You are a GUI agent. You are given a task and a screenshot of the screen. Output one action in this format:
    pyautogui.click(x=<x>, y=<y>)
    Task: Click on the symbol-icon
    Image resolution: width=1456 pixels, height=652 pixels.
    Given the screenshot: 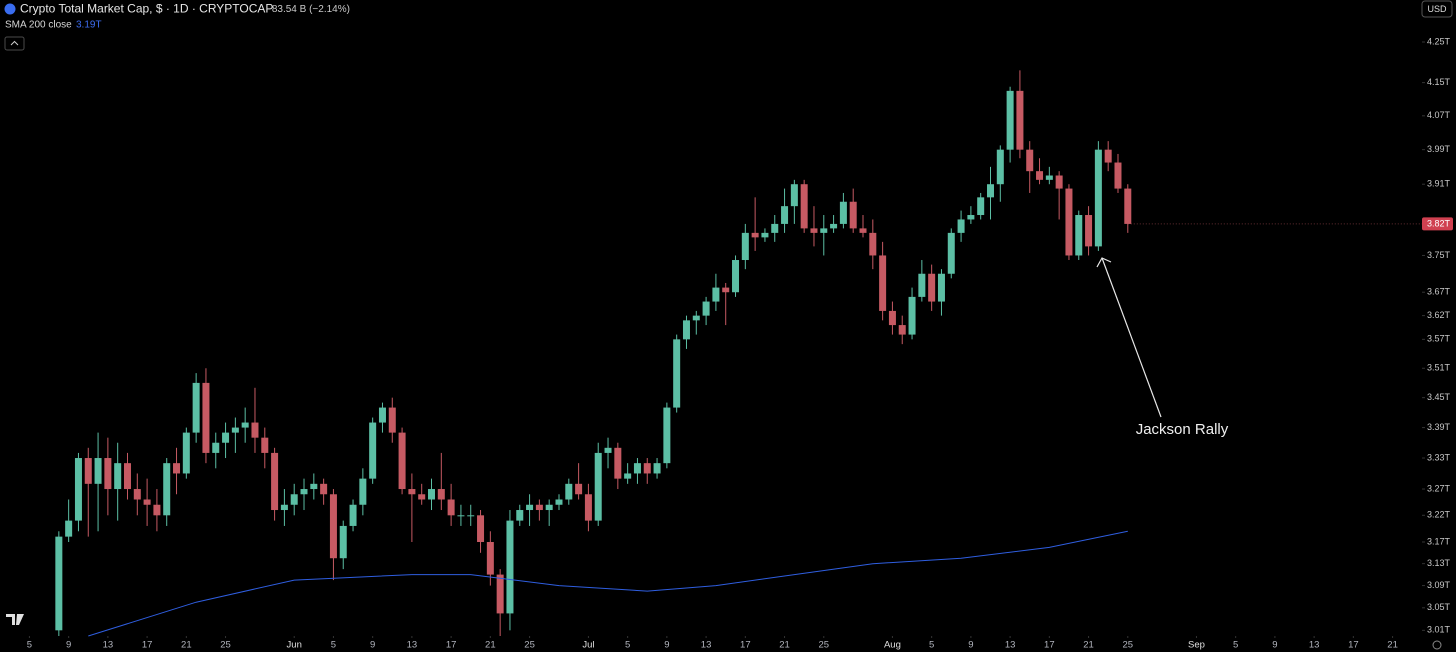 What is the action you would take?
    pyautogui.click(x=10, y=9)
    